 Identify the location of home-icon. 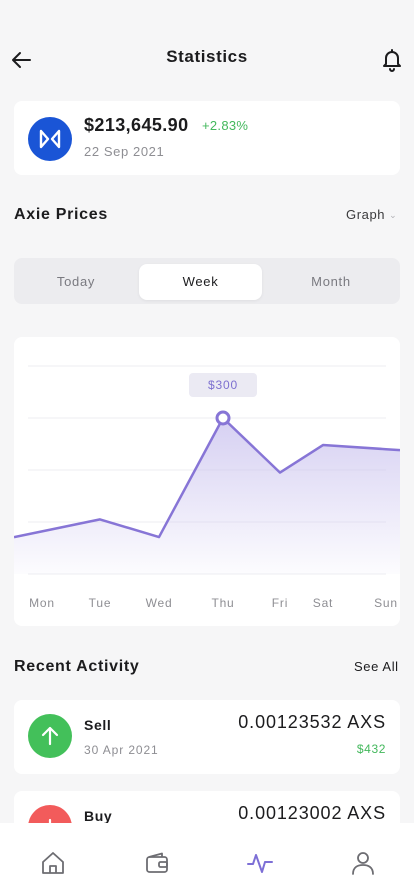
(53, 863).